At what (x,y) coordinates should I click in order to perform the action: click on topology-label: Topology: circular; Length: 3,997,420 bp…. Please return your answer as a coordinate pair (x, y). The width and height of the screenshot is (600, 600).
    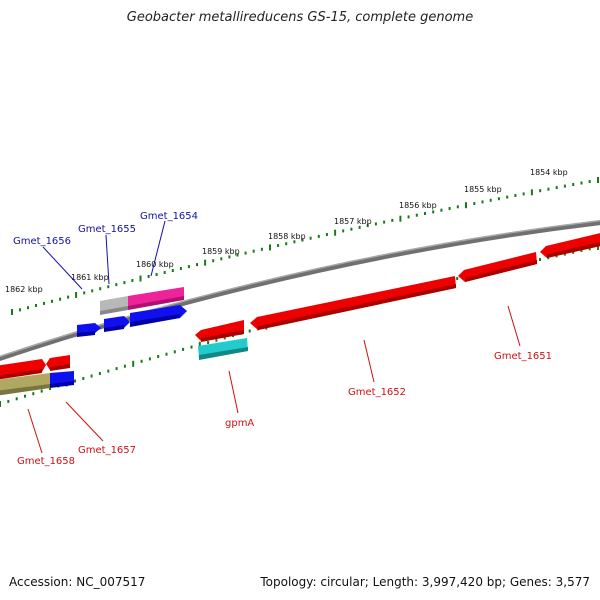
    Looking at the image, I should click on (425, 582).